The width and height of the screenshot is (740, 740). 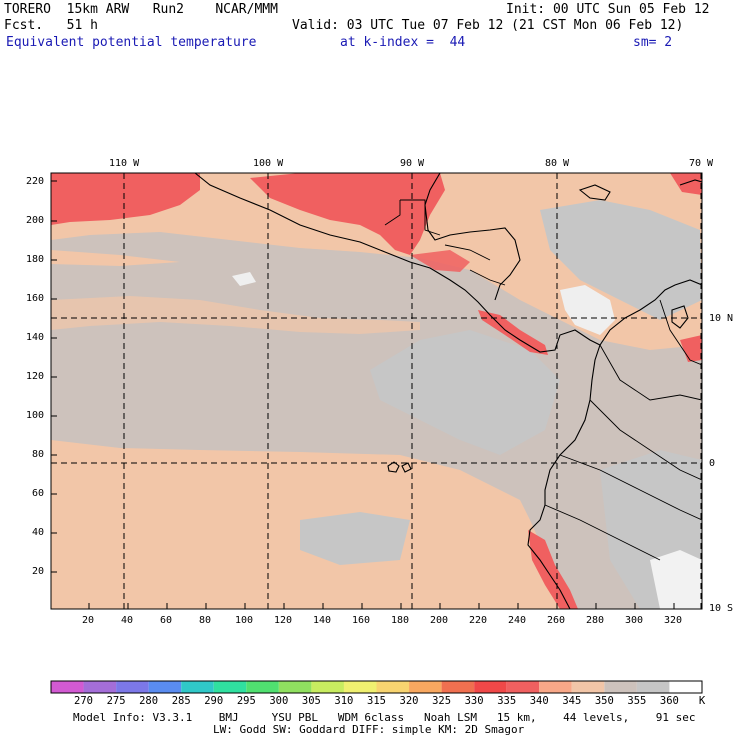 What do you see at coordinates (572, 701) in the screenshot?
I see `colorbar-label: 345` at bounding box center [572, 701].